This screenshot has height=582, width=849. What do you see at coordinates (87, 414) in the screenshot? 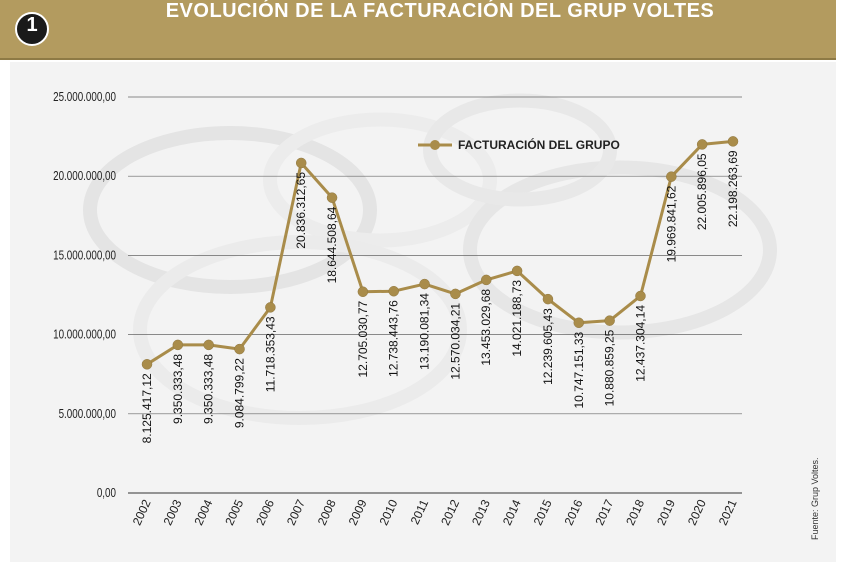
I see `y-tick-label: 5.000.000,00` at bounding box center [87, 414].